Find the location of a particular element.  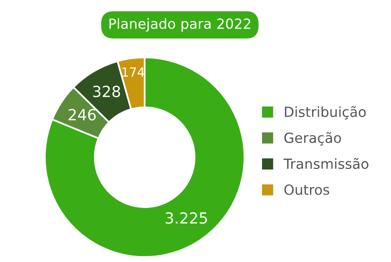

data-label: 174 is located at coordinates (133, 72).